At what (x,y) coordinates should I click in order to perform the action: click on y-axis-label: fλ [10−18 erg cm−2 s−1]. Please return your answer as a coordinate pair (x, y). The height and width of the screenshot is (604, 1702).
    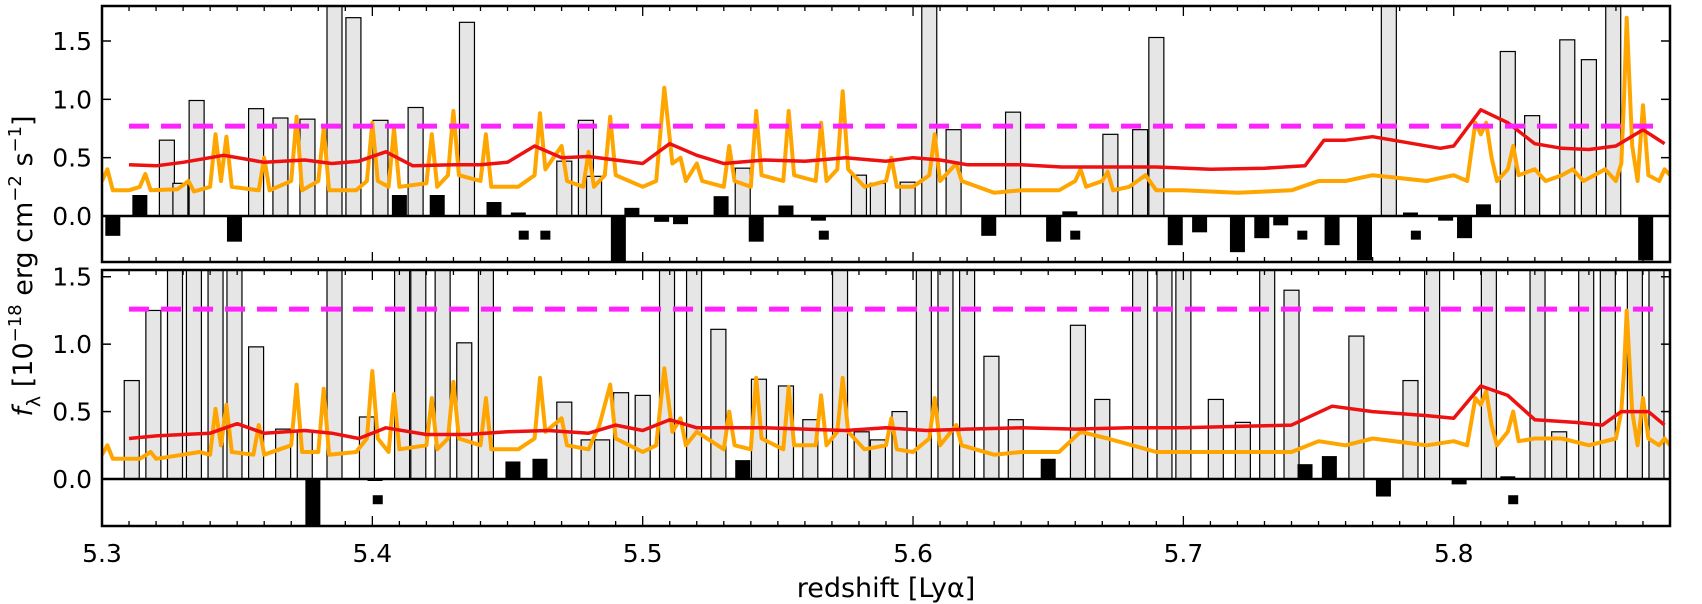
    Looking at the image, I should click on (25, 265).